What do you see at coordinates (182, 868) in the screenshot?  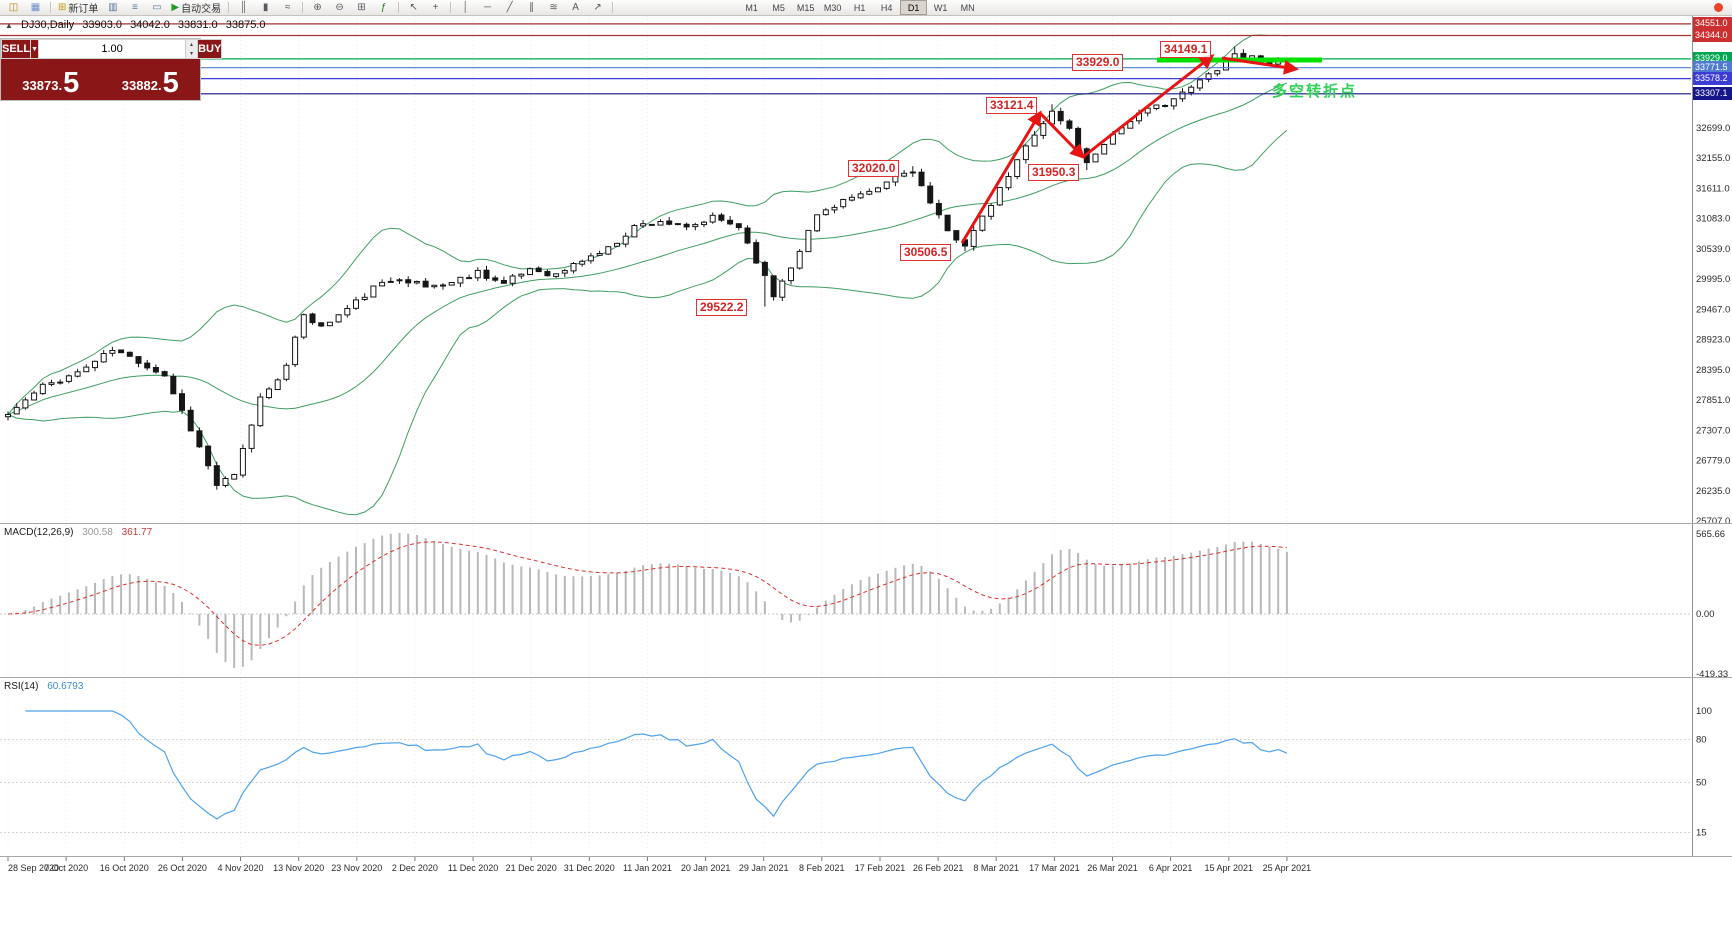 I see `svg-text: 26 Oct 2020` at bounding box center [182, 868].